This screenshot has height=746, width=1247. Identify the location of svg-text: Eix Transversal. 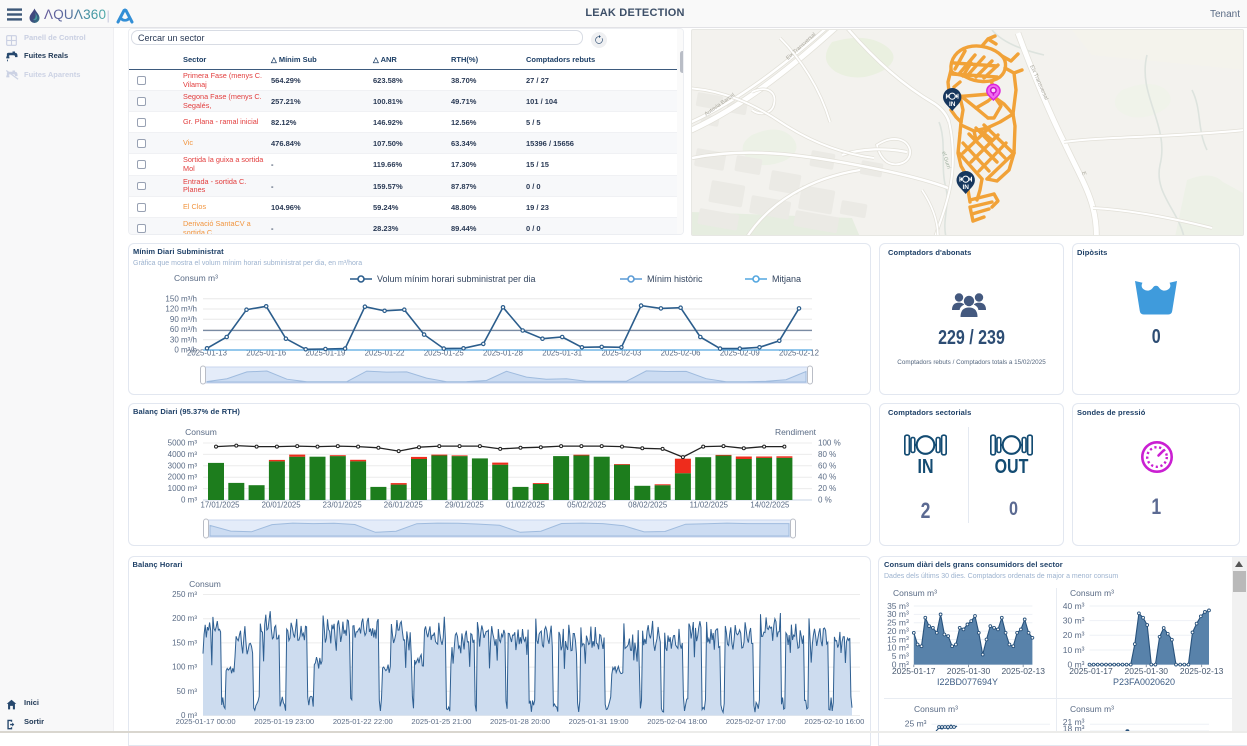
(1038, 82).